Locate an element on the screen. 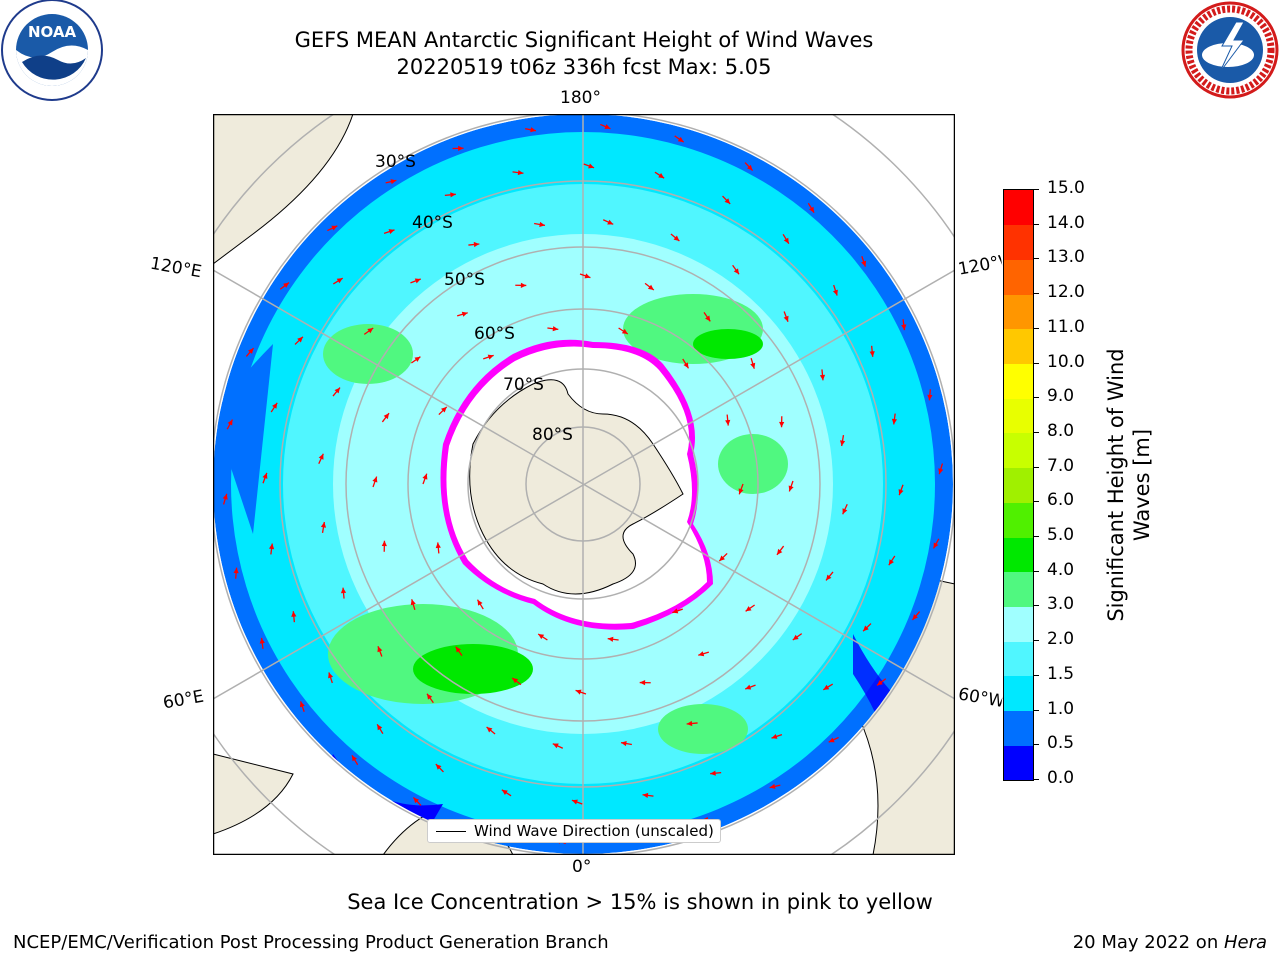  noaa-logo-text: NOAA is located at coordinates (52, 32).